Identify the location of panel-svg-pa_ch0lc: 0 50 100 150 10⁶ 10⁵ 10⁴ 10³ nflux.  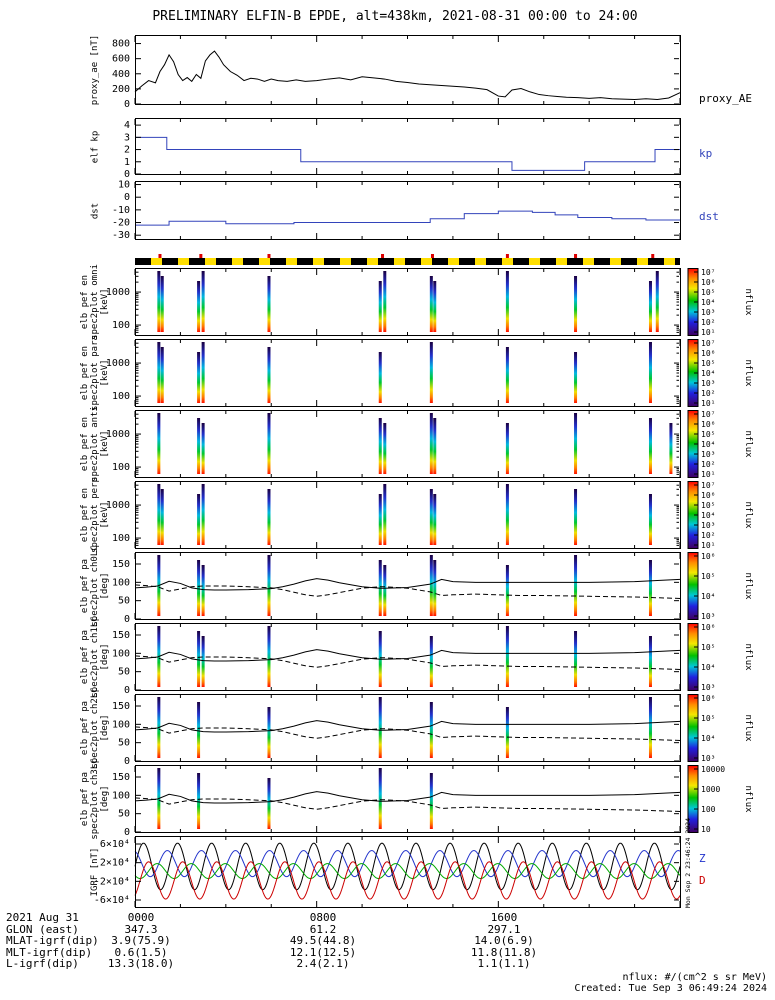
(432, 588).